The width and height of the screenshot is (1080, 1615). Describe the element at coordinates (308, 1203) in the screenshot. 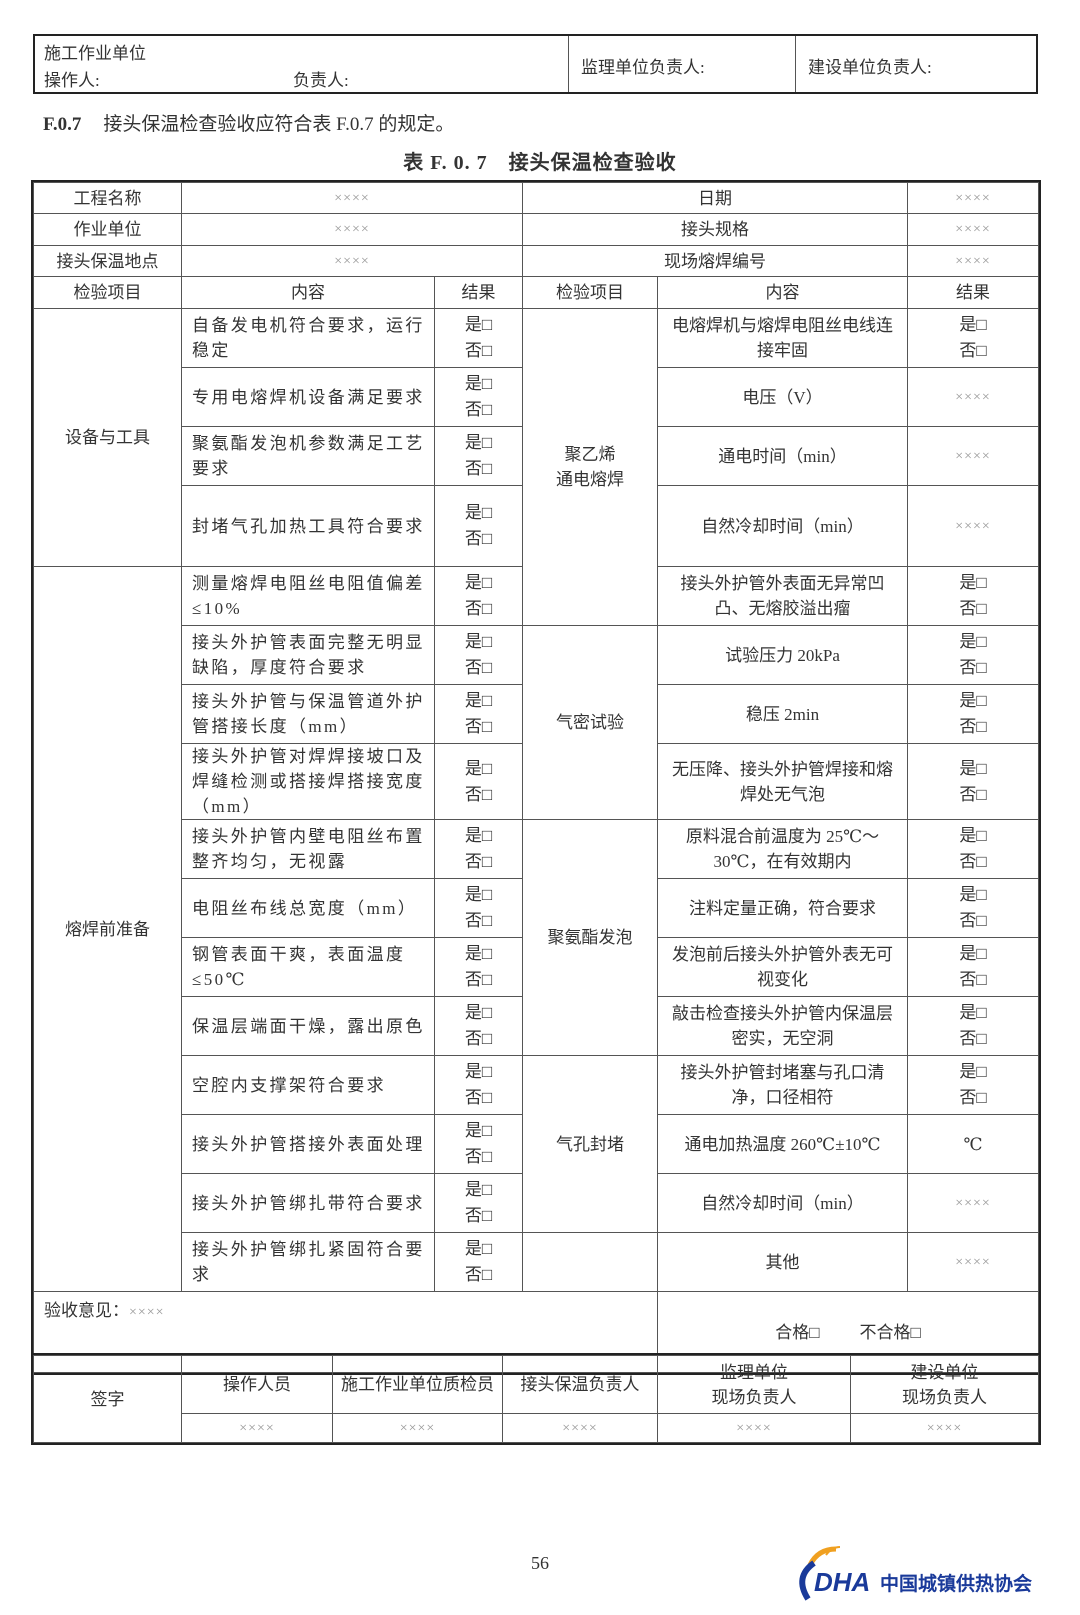

I see `check-item: 接头外护管绑扎带符合要求` at that location.